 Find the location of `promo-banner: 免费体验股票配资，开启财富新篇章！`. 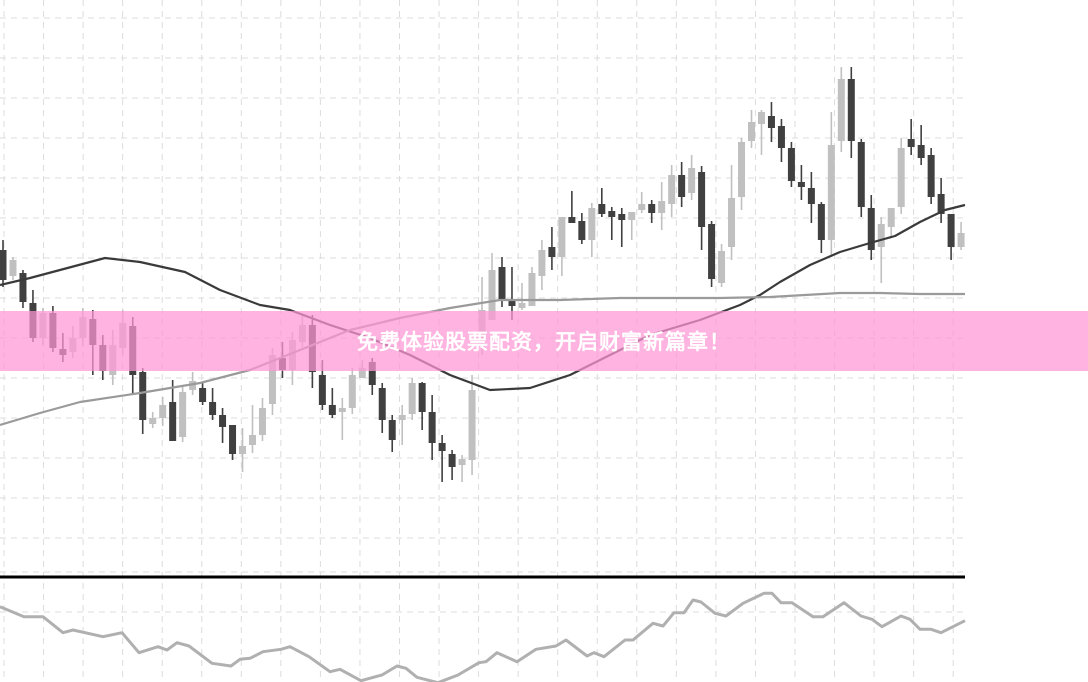

promo-banner: 免费体验股票配资，开启财富新篇章！ is located at coordinates (544, 341).